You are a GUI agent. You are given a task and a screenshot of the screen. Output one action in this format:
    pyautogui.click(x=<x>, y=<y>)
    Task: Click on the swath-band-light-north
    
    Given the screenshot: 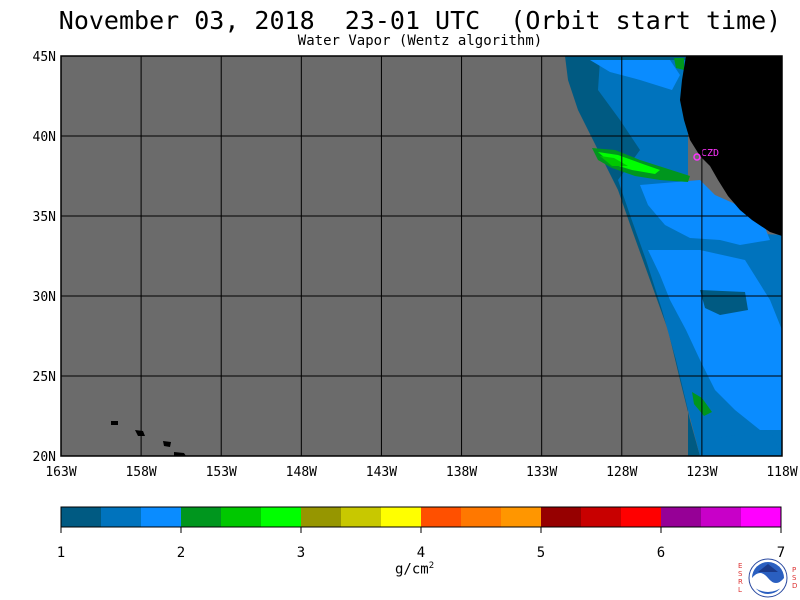 What is the action you would take?
    pyautogui.click(x=635, y=75)
    